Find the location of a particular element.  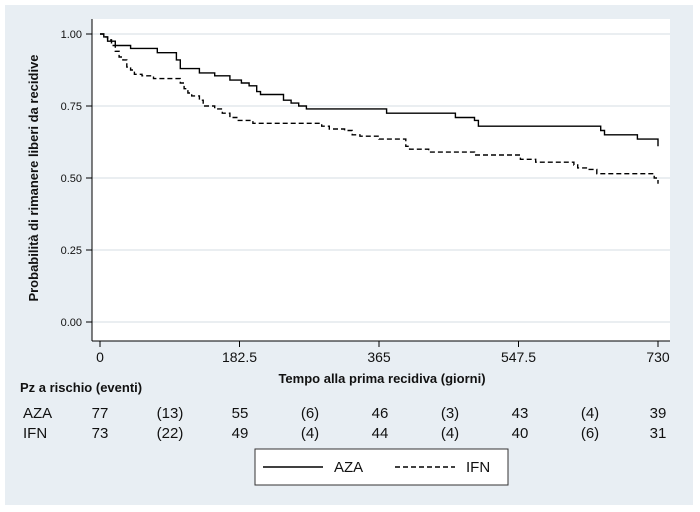

risk-cell-ifn-0: 73 is located at coordinates (100, 433).